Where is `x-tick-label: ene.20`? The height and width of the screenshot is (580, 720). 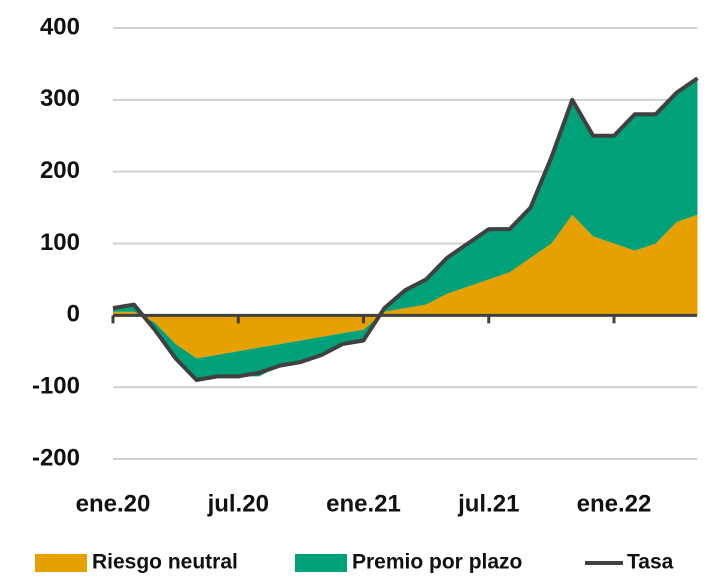
x-tick-label: ene.20 is located at coordinates (113, 503).